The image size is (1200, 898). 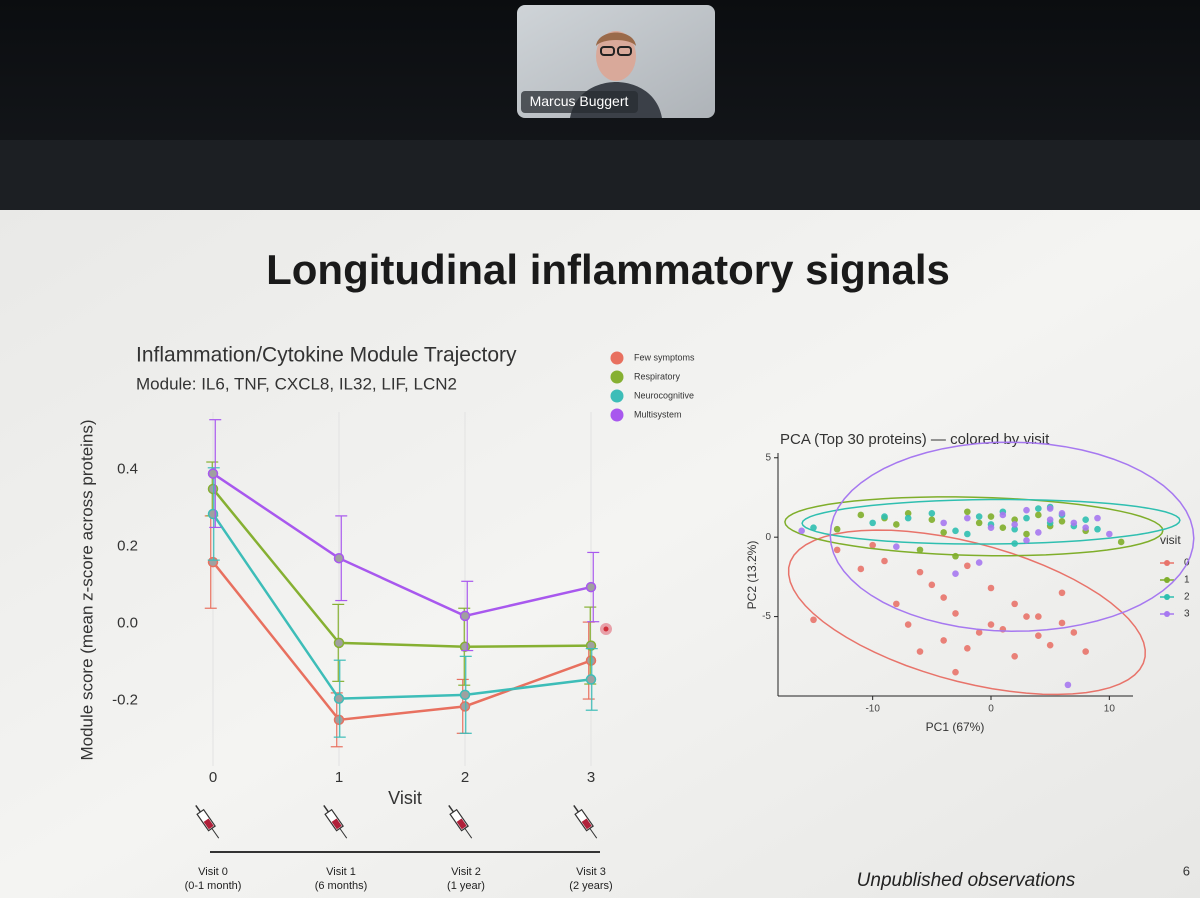 What do you see at coordinates (606, 629) in the screenshot?
I see `laser-pointer-dot` at bounding box center [606, 629].